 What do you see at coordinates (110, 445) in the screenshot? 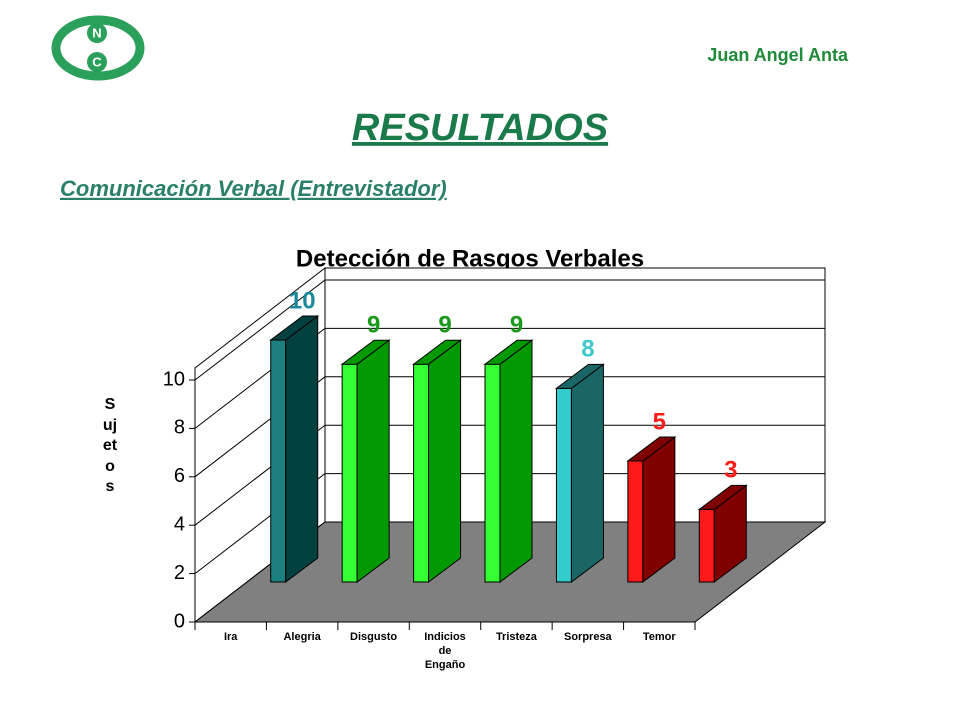
I see `y-axis-label: Sujetos` at bounding box center [110, 445].